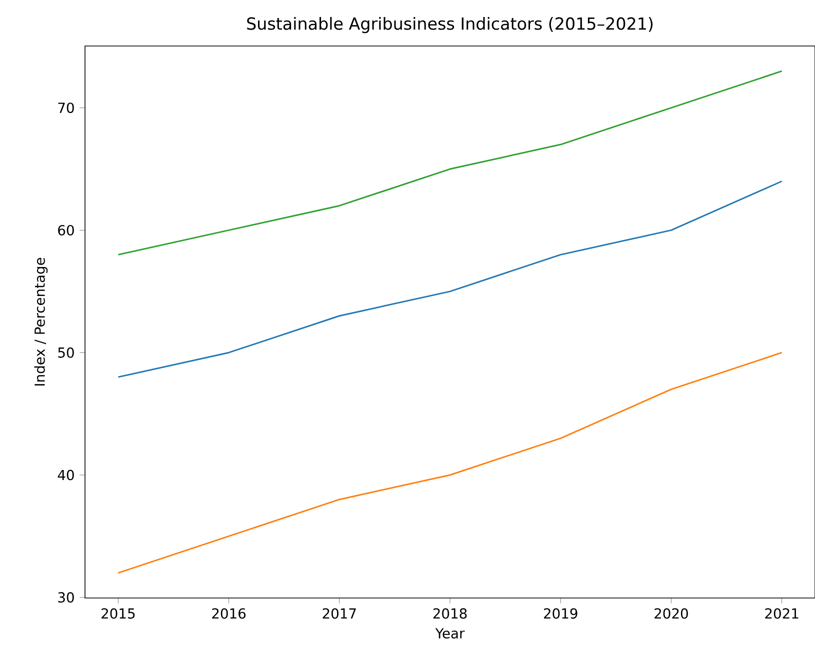 The image size is (815, 658). I want to click on x-tick-label: 2019, so click(561, 613).